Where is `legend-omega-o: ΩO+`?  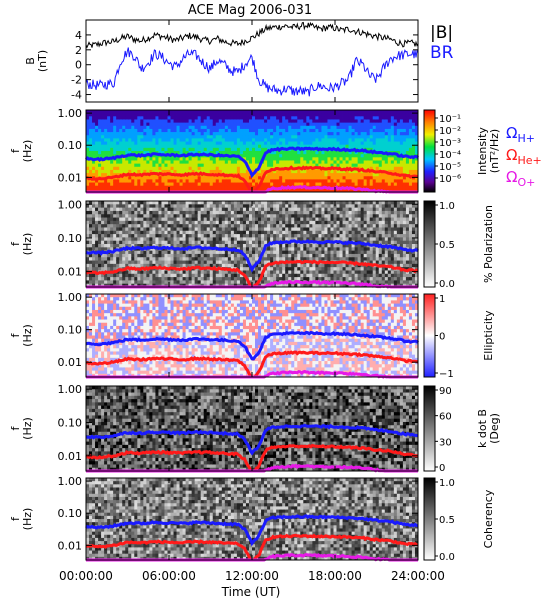
legend-omega-o: ΩO+ is located at coordinates (520, 178).